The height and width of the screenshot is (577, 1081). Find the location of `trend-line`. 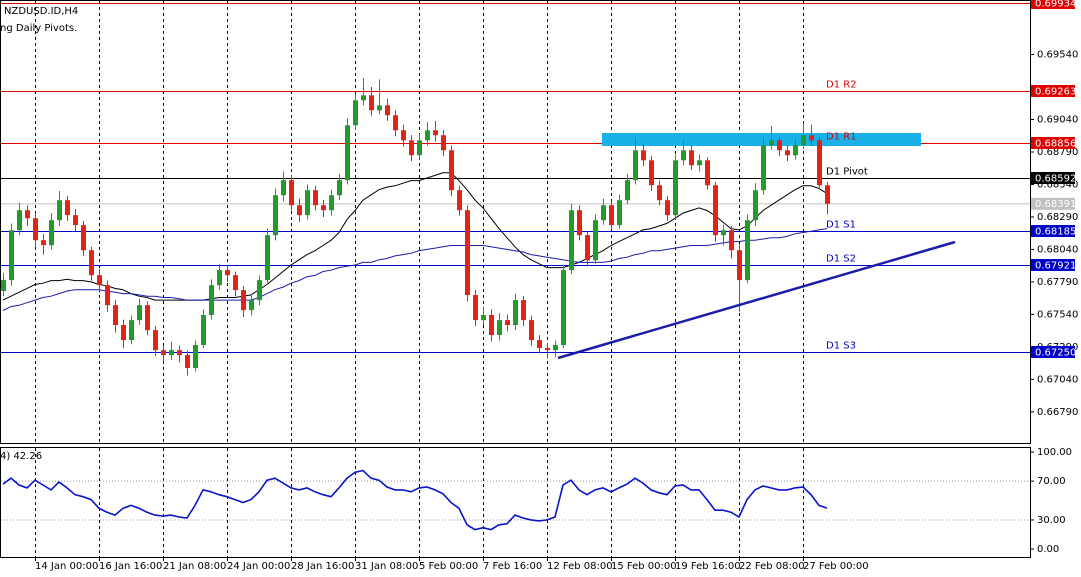

trend-line is located at coordinates (756, 300).